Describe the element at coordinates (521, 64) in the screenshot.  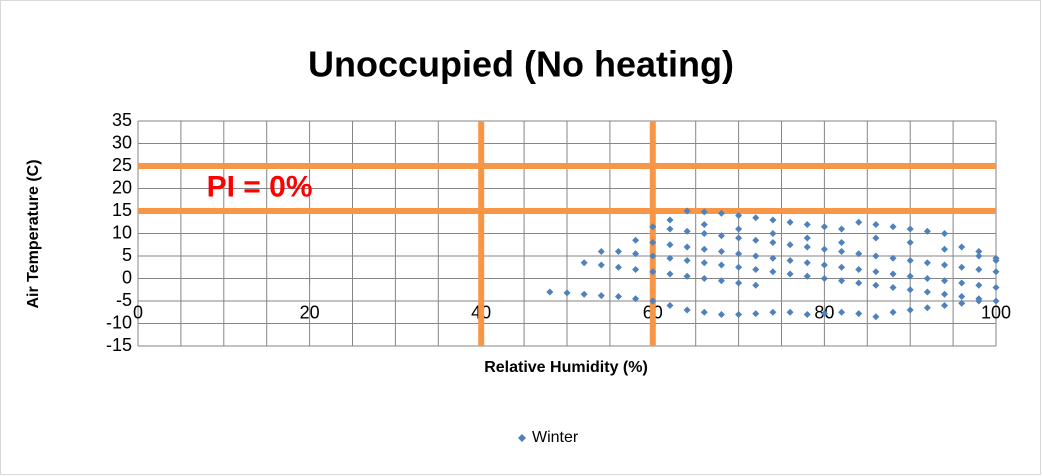
I see `chart-title: Unoccupied (No heating)` at that location.